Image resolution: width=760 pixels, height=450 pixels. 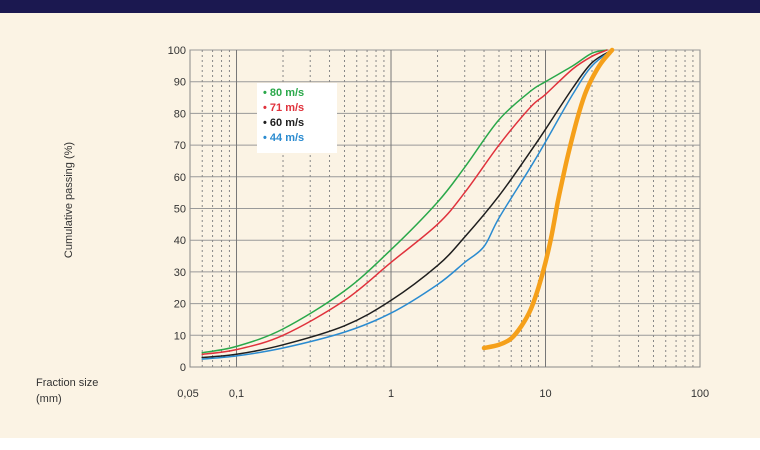 I want to click on y-tick-label: 80, so click(x=180, y=114).